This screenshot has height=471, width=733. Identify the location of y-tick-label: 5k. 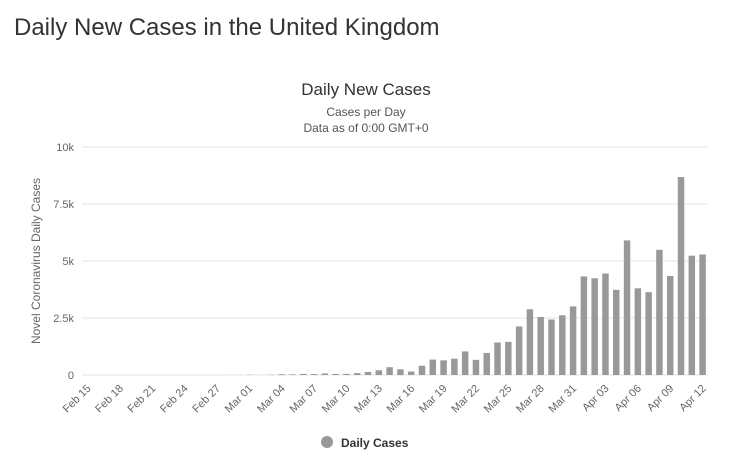
(68, 262).